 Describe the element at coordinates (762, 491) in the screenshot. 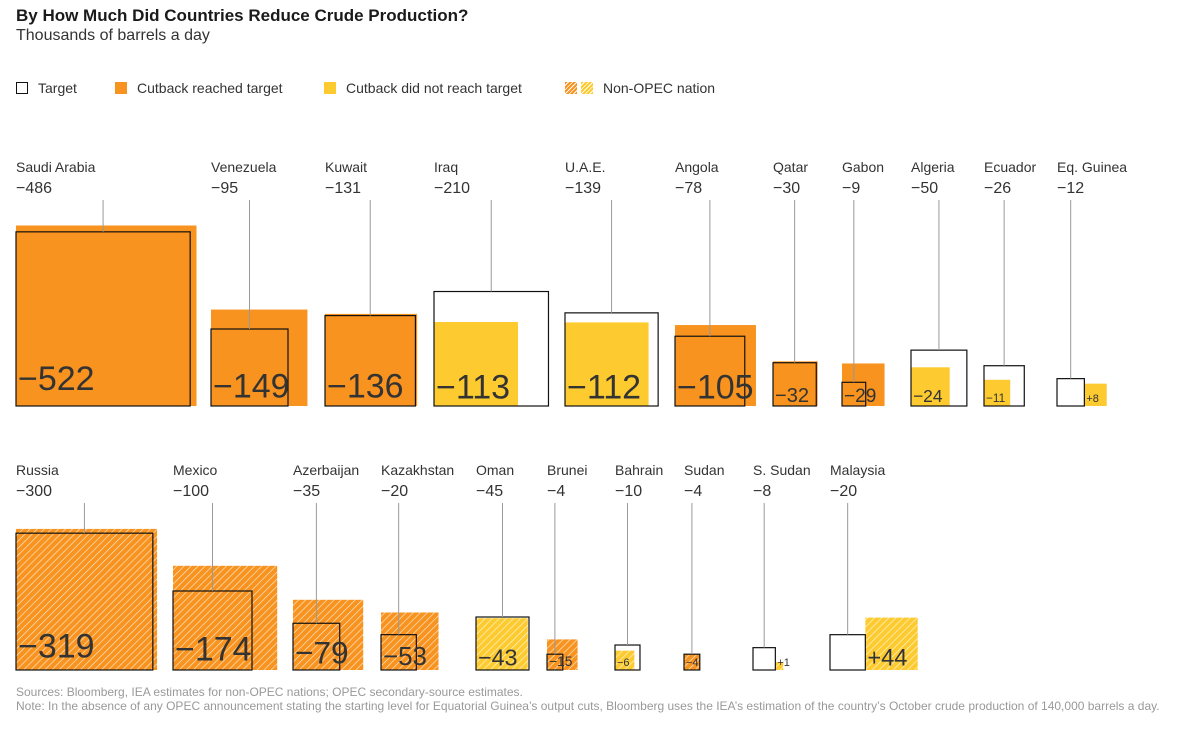

I see `target-value-s-sudan: −8` at that location.